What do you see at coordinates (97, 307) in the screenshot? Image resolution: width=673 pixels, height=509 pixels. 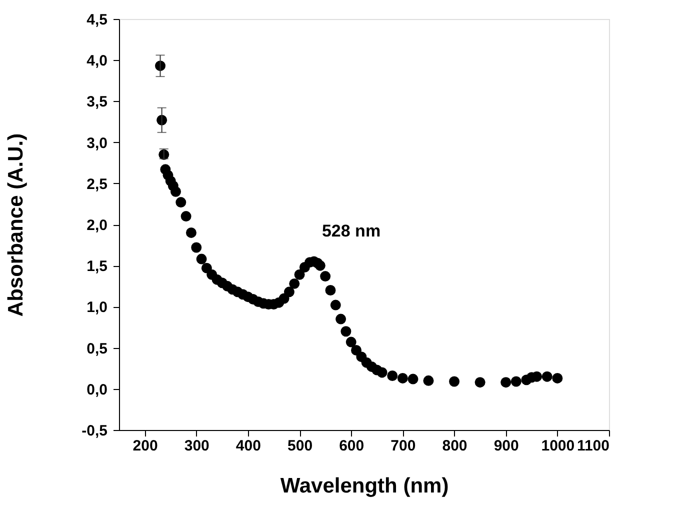 I see `y-tick-label: 1,0` at bounding box center [97, 307].